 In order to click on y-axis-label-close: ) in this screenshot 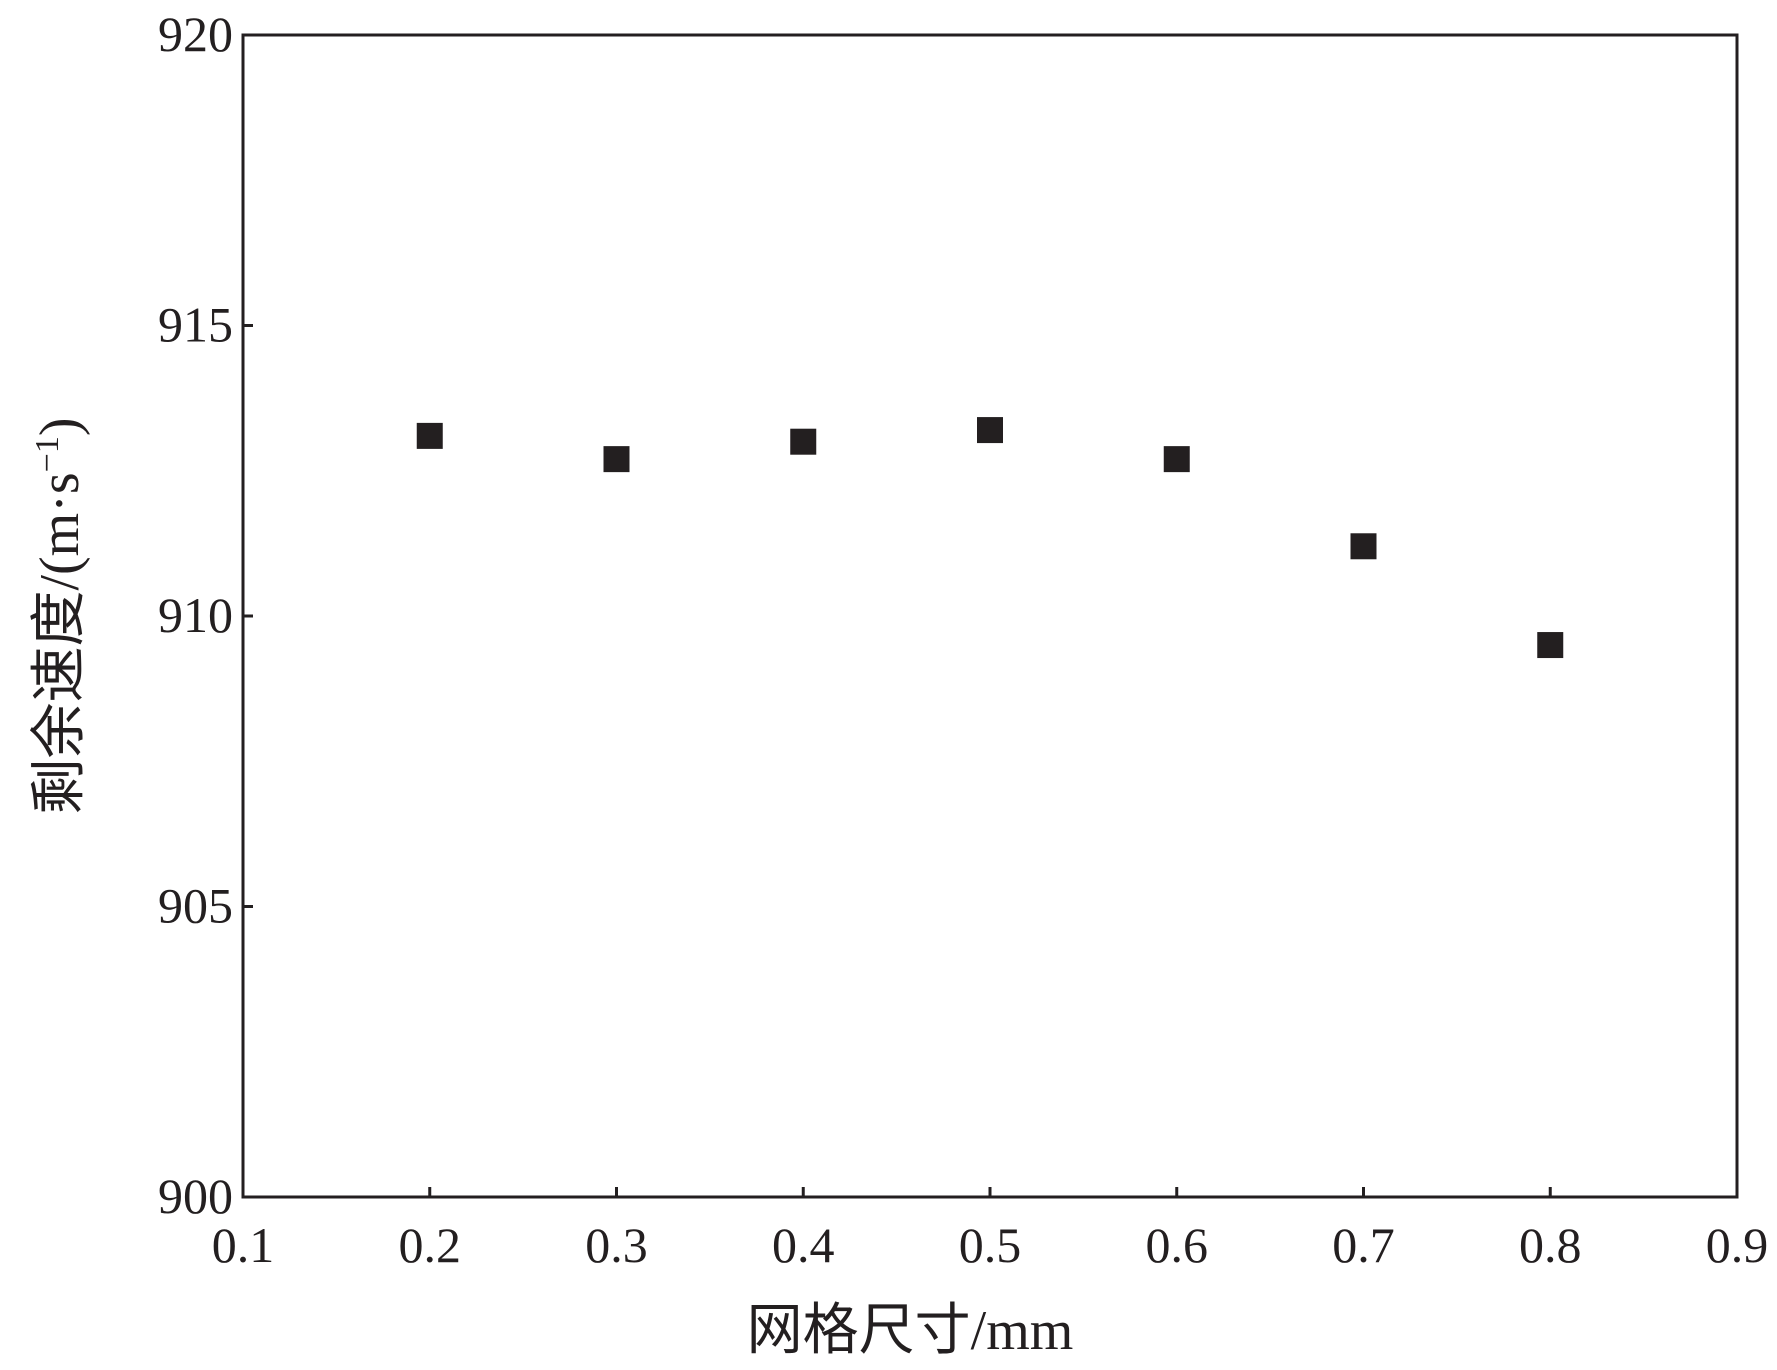, I will do `click(60, 426)`.